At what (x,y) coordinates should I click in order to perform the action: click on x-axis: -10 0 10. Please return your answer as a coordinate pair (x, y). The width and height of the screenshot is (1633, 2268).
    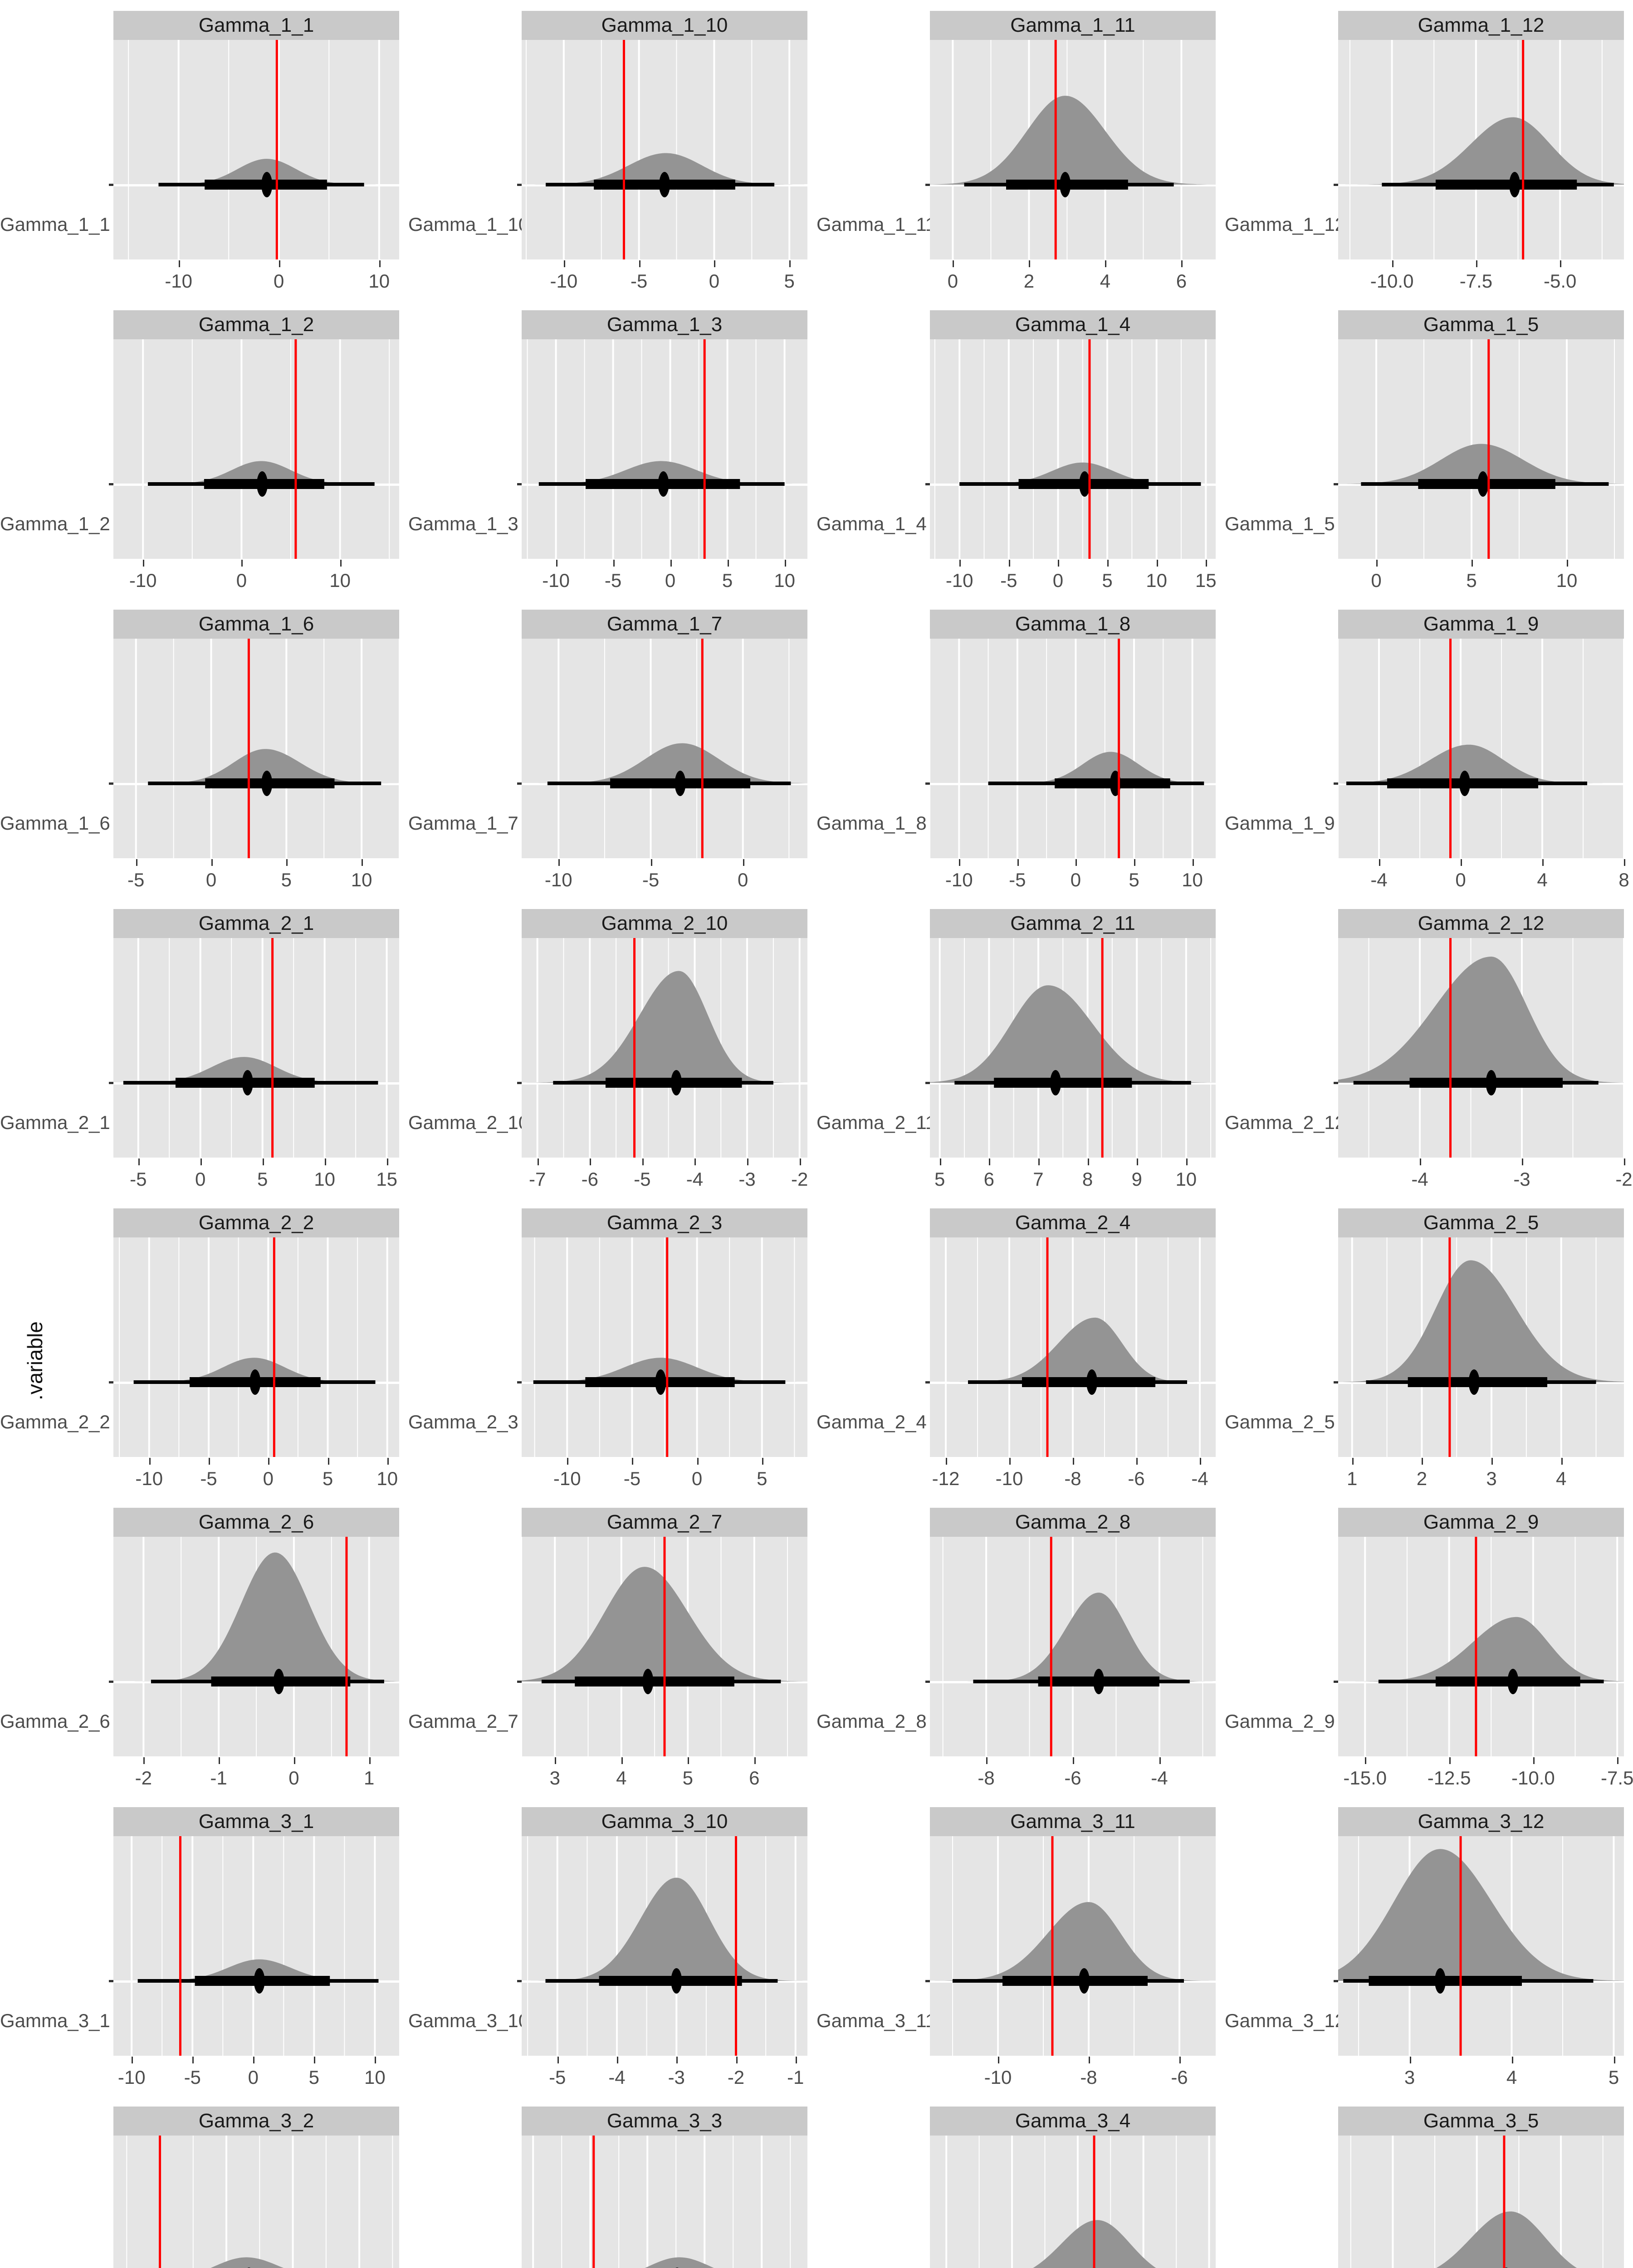
    Looking at the image, I should click on (256, 279).